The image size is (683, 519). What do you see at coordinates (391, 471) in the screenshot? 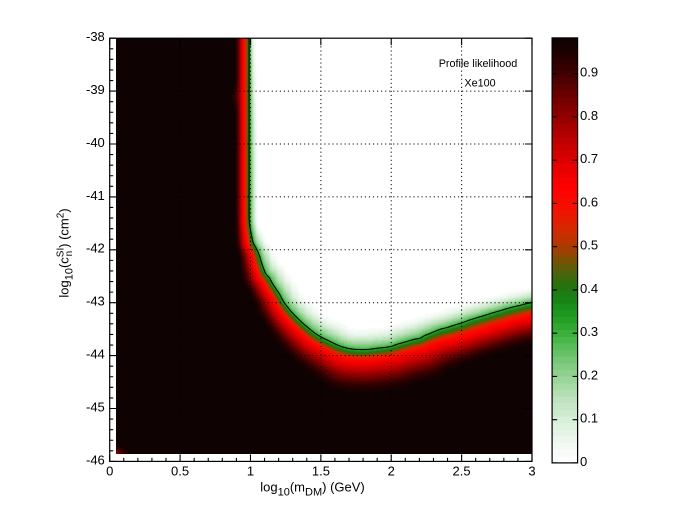
I see `svg-text: 2` at bounding box center [391, 471].